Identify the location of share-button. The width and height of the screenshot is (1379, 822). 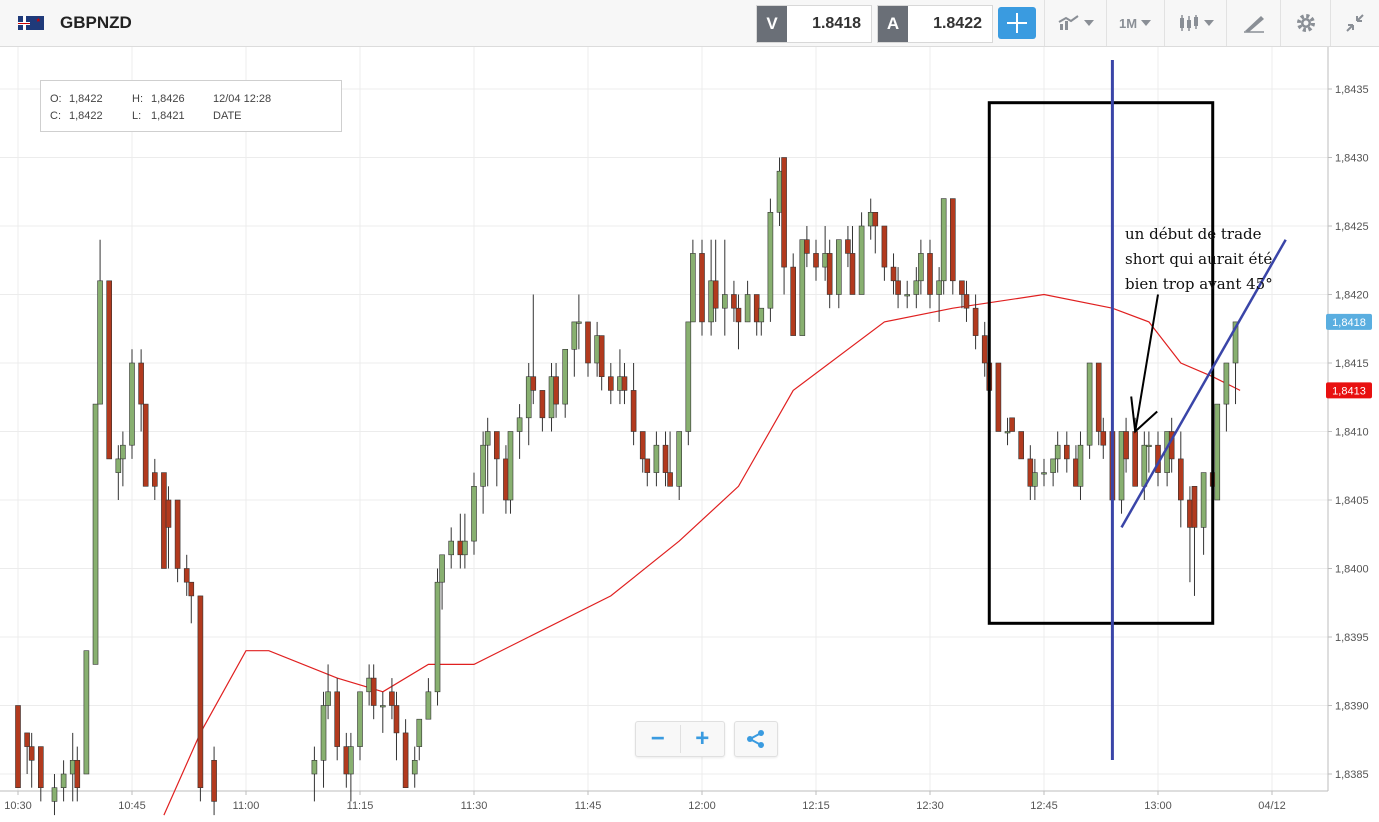
(756, 739).